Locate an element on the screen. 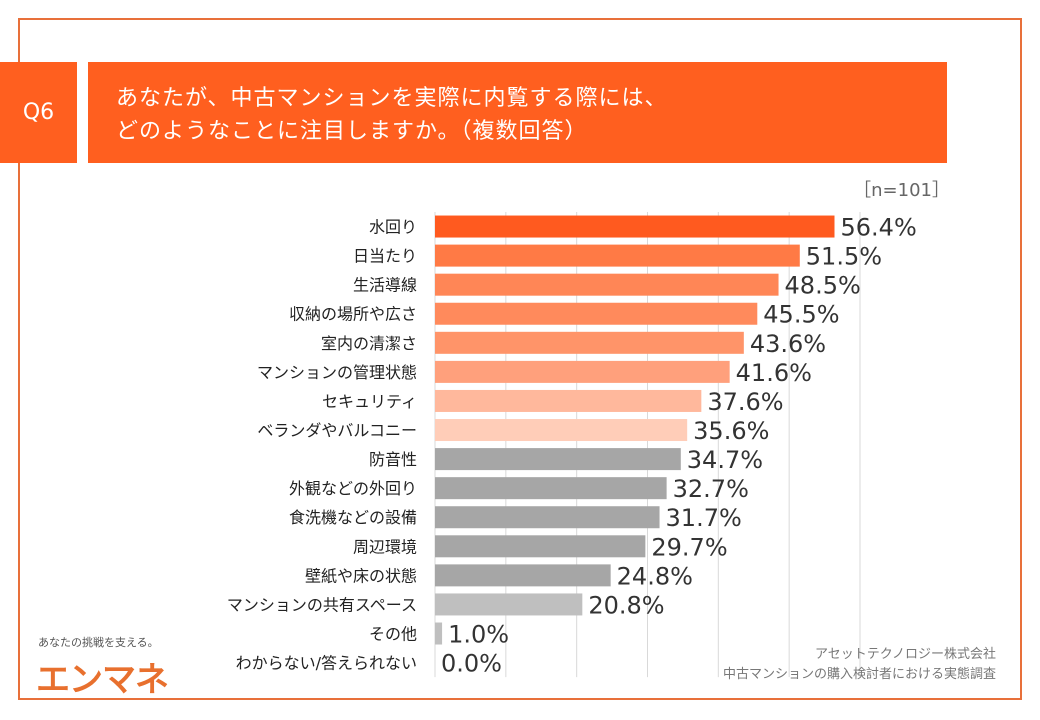  value-label: 37.6% is located at coordinates (745, 402).